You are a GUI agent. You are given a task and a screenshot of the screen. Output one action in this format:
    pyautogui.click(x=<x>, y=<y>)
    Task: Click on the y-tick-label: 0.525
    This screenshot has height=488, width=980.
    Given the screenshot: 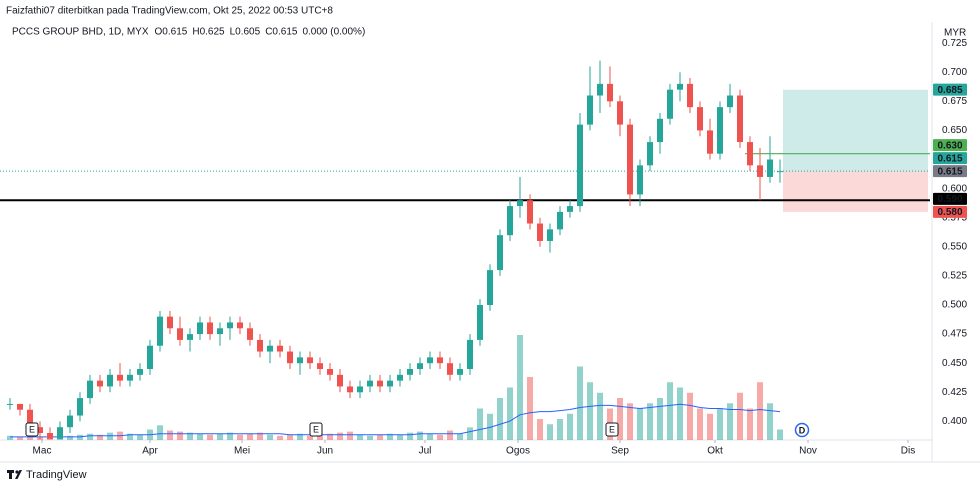 What is the action you would take?
    pyautogui.click(x=954, y=276)
    